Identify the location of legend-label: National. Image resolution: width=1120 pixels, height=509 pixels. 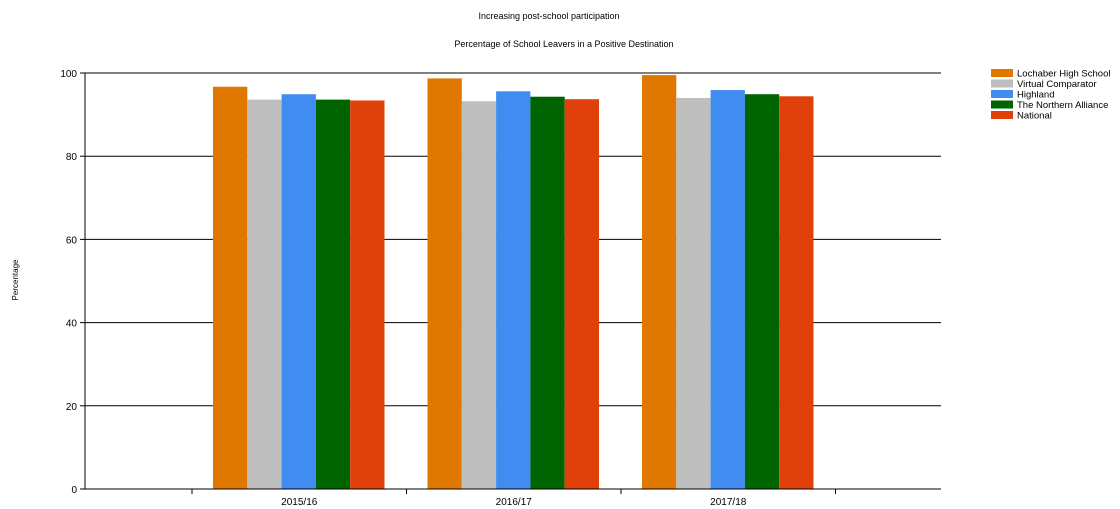
(1034, 116).